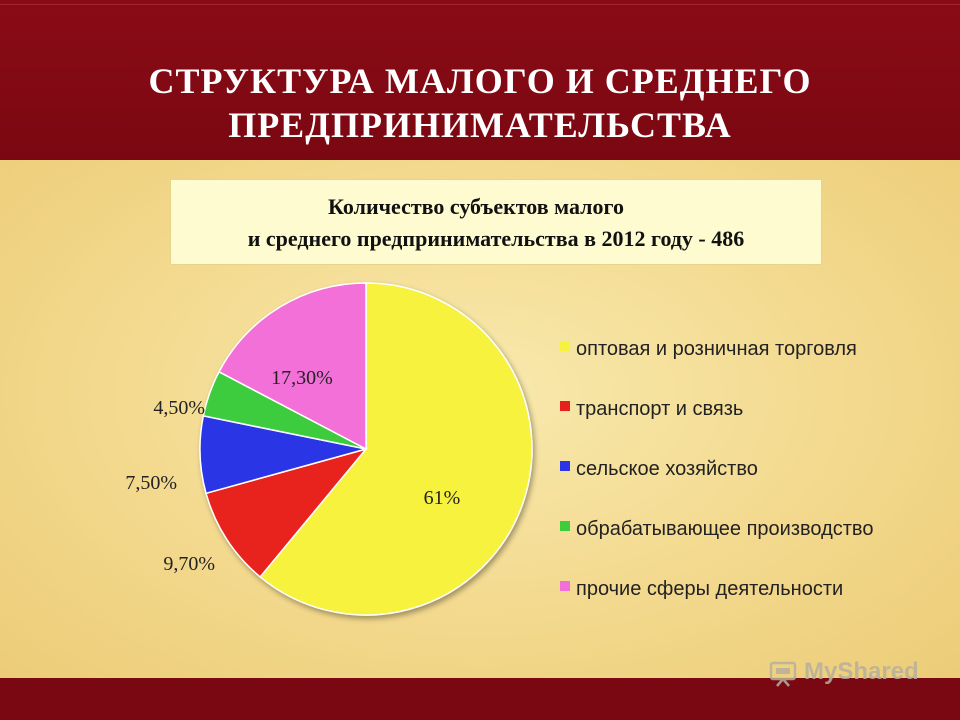 The image size is (960, 720). What do you see at coordinates (480, 125) in the screenshot?
I see `page-title-line2: ПРЕДПРИНИМАТЕЛЬСТВА` at bounding box center [480, 125].